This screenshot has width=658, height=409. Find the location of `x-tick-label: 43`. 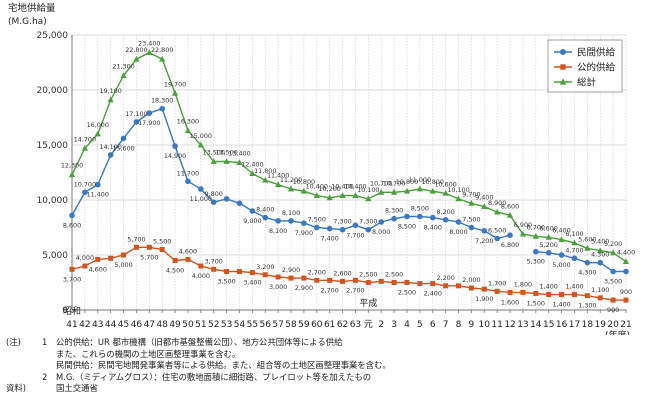

x-tick-label: 43 is located at coordinates (97, 325).